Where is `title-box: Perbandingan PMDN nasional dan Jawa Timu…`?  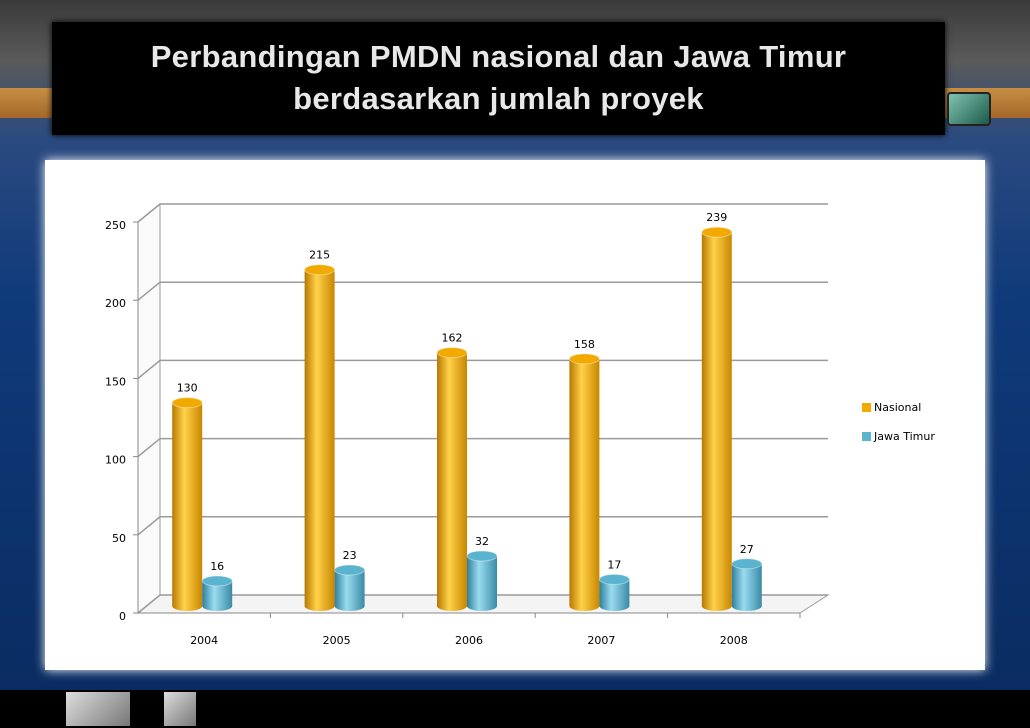
title-box: Perbandingan PMDN nasional dan Jawa Timu… is located at coordinates (498, 78).